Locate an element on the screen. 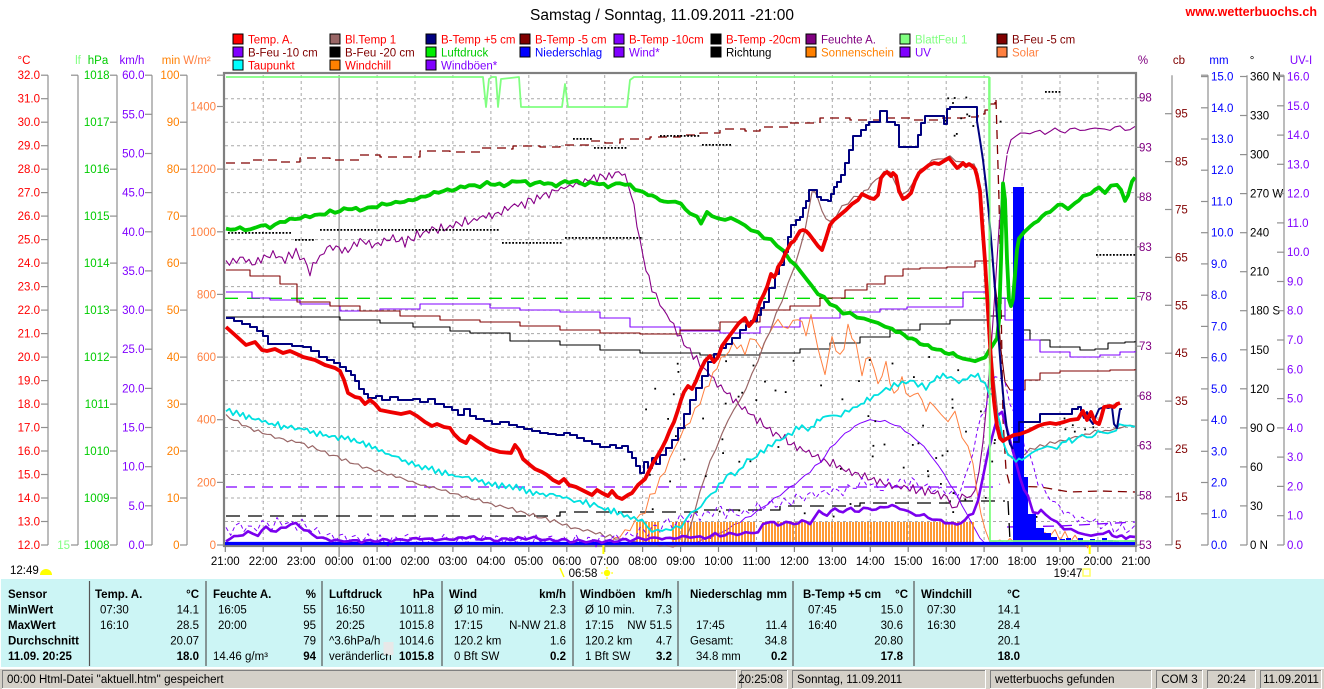  svg-text: 7.0 is located at coordinates (1219, 327).